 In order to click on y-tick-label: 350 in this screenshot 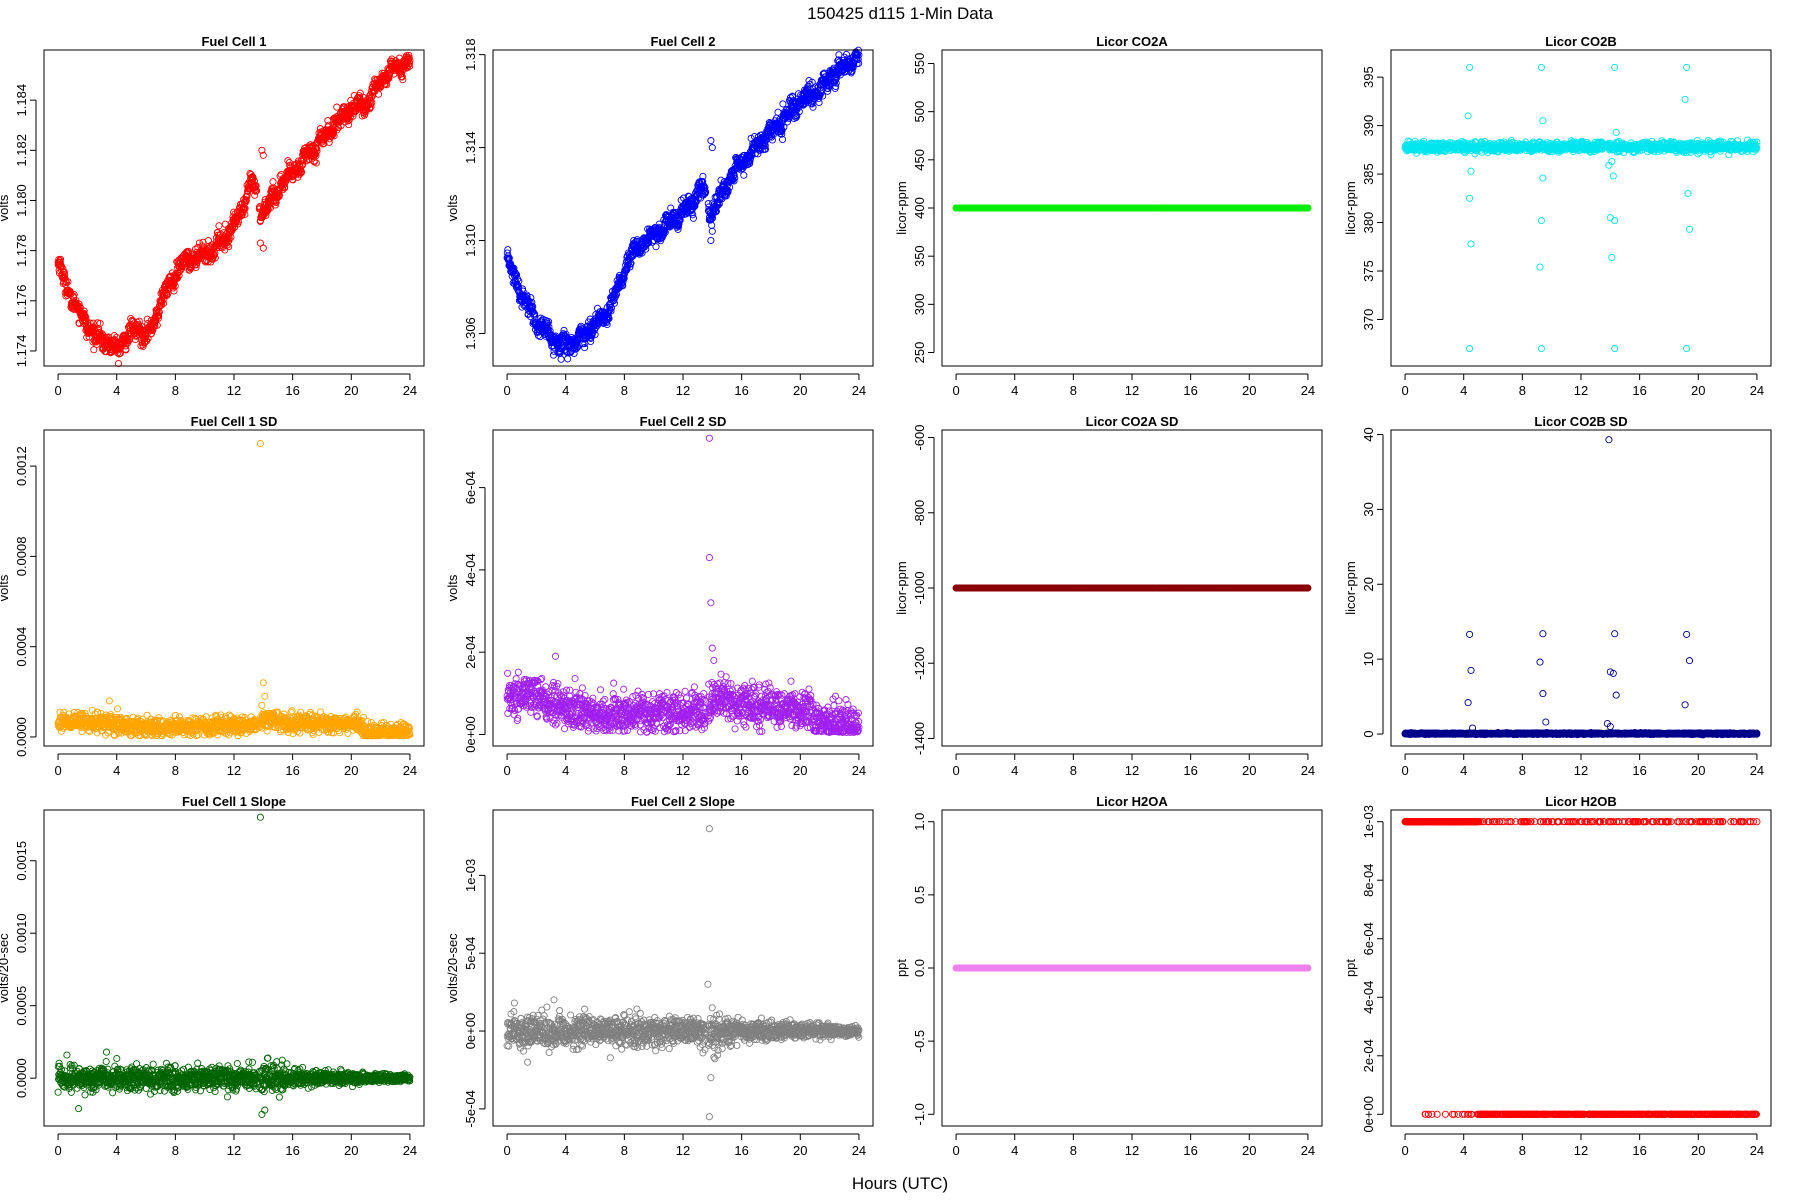, I will do `click(919, 256)`.